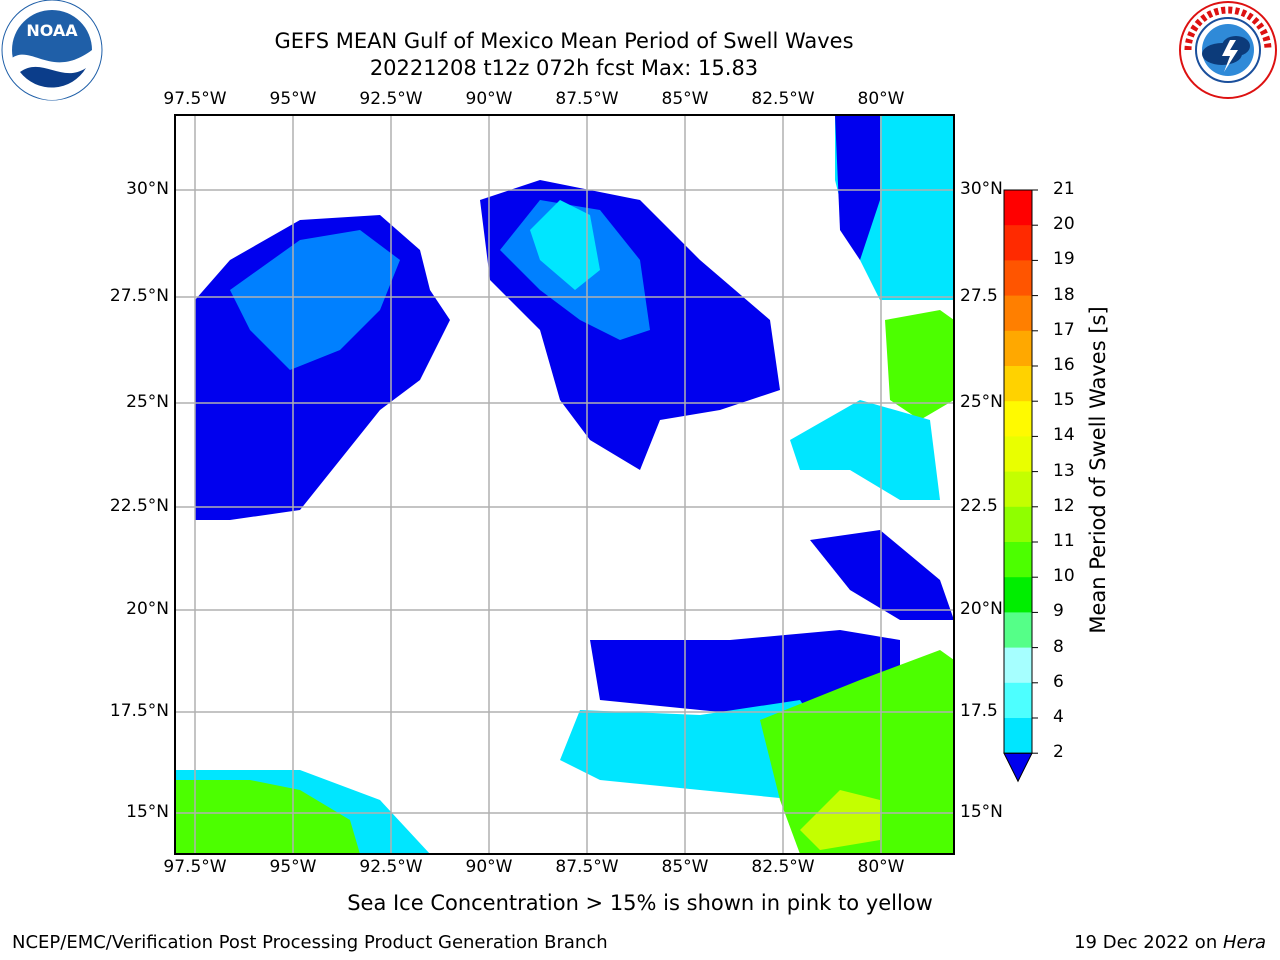 The image size is (1280, 960). Describe the element at coordinates (857, 187) in the screenshot. I see `swell-atlantic-low` at that location.